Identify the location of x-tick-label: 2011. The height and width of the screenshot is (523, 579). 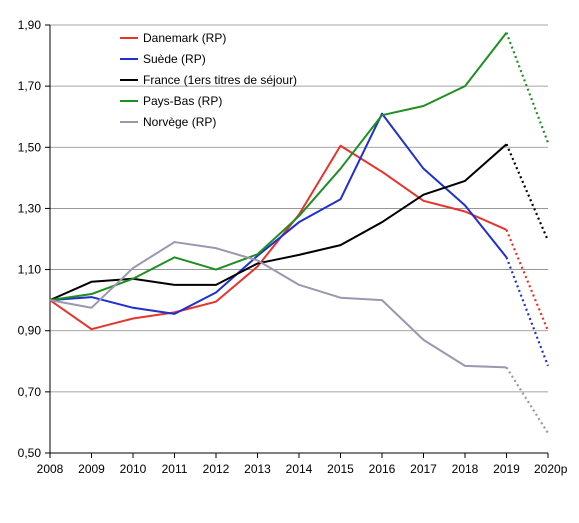
(175, 469).